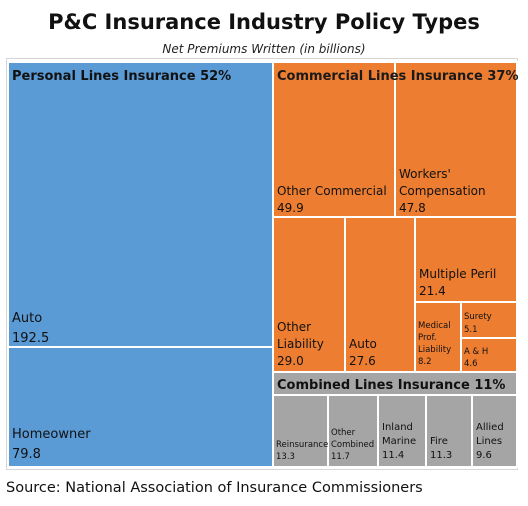  I want to click on cell-value-workers-comp: 47.8, so click(412, 208).